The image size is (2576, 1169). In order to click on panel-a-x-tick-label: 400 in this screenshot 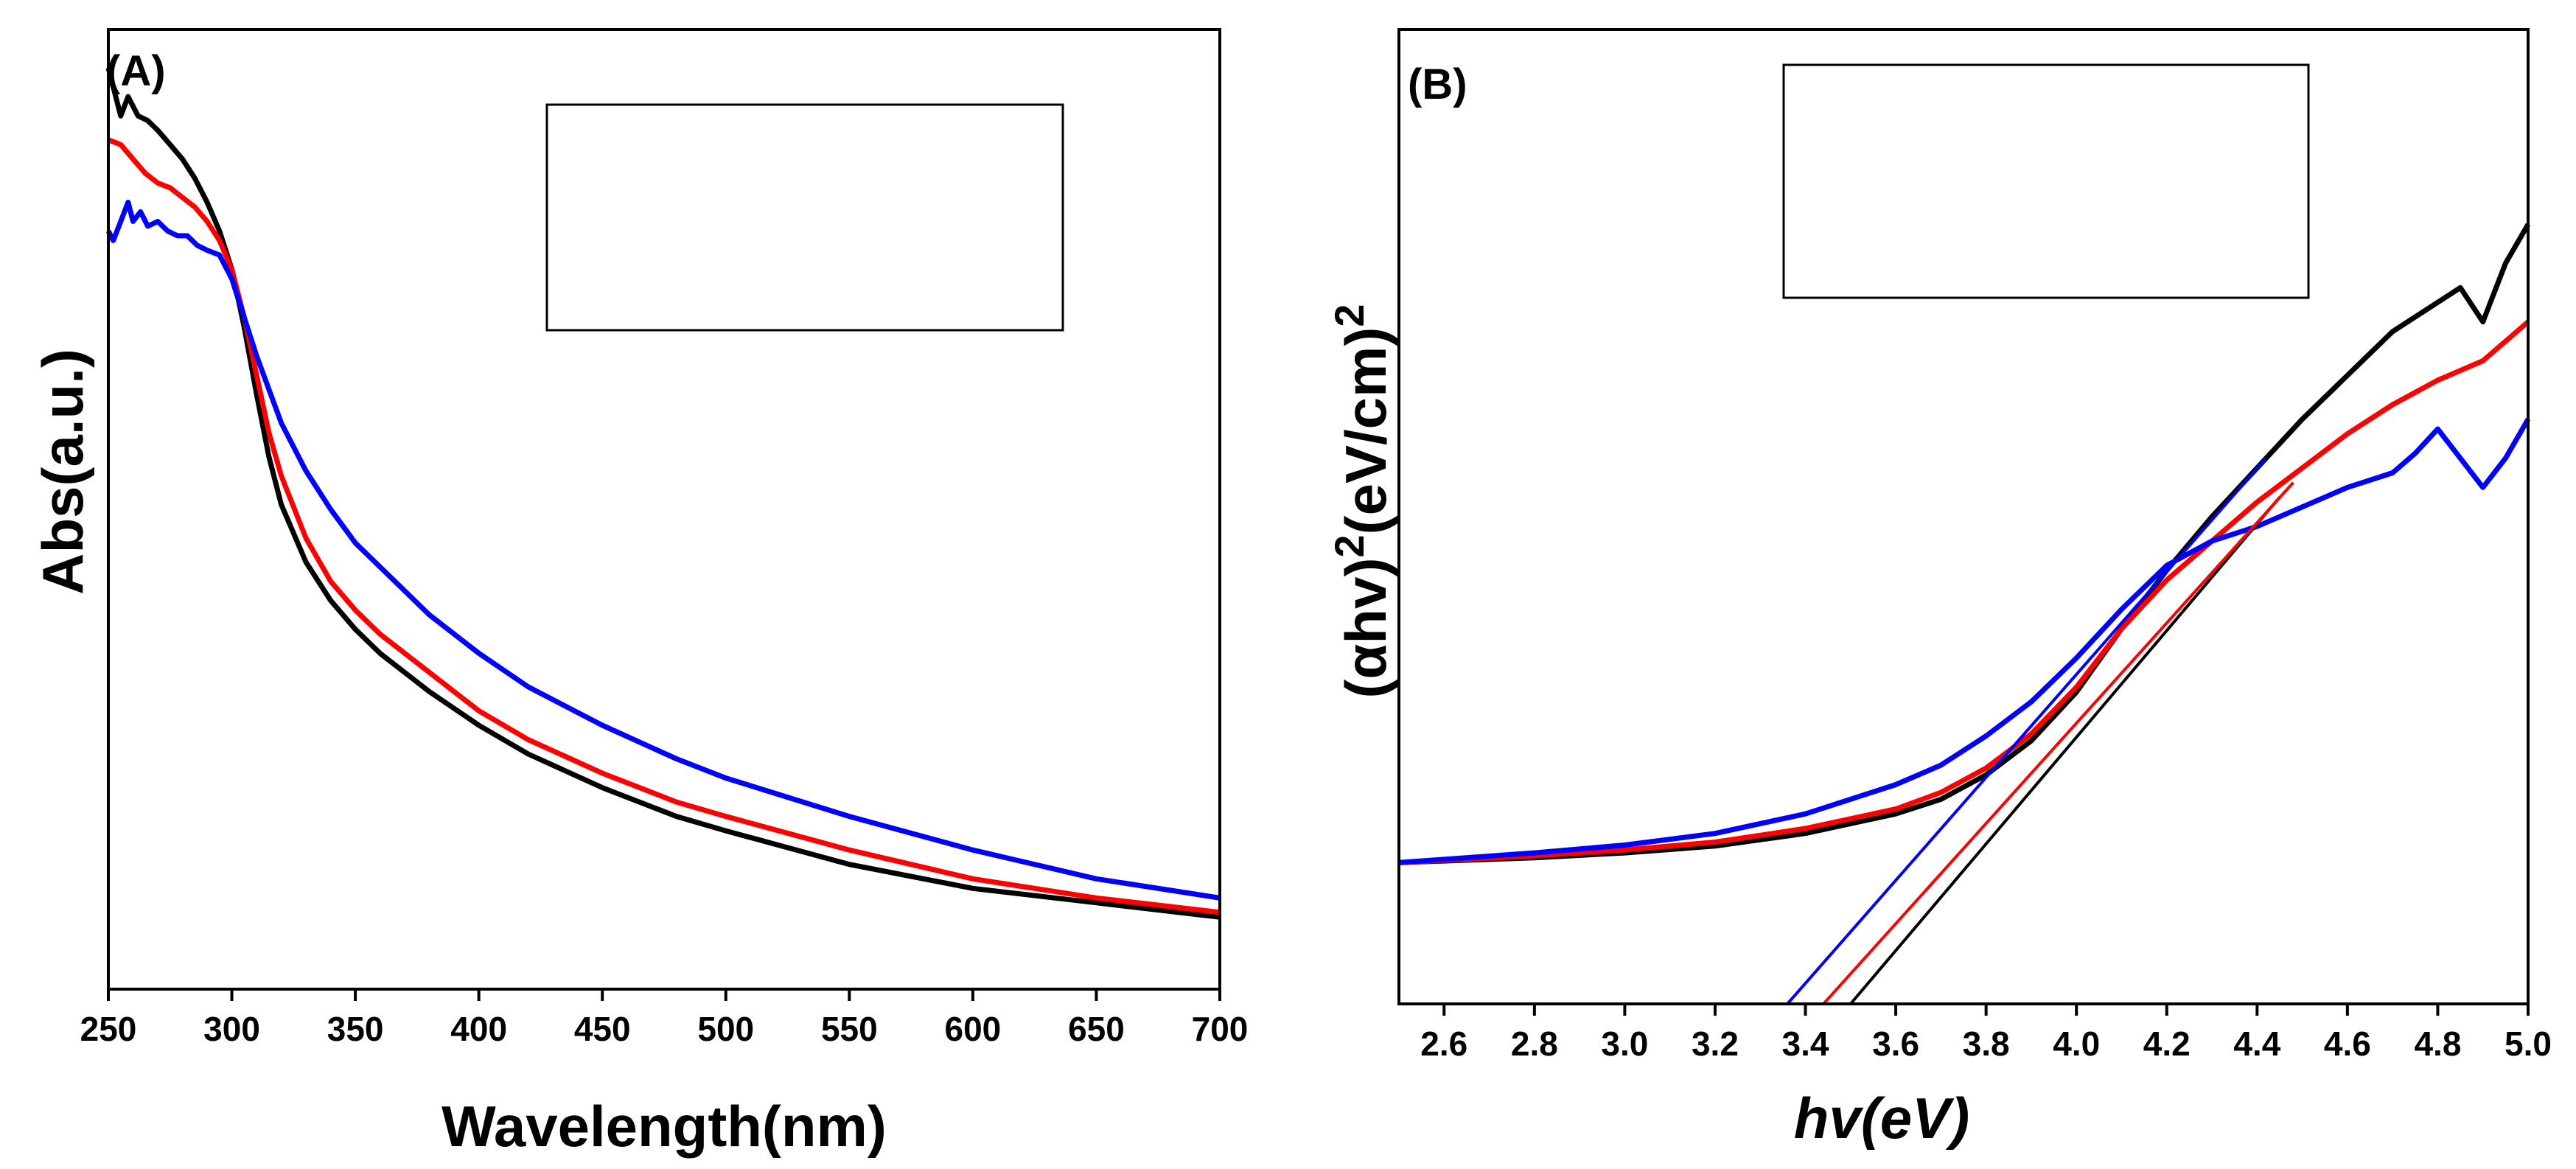, I will do `click(478, 1029)`.